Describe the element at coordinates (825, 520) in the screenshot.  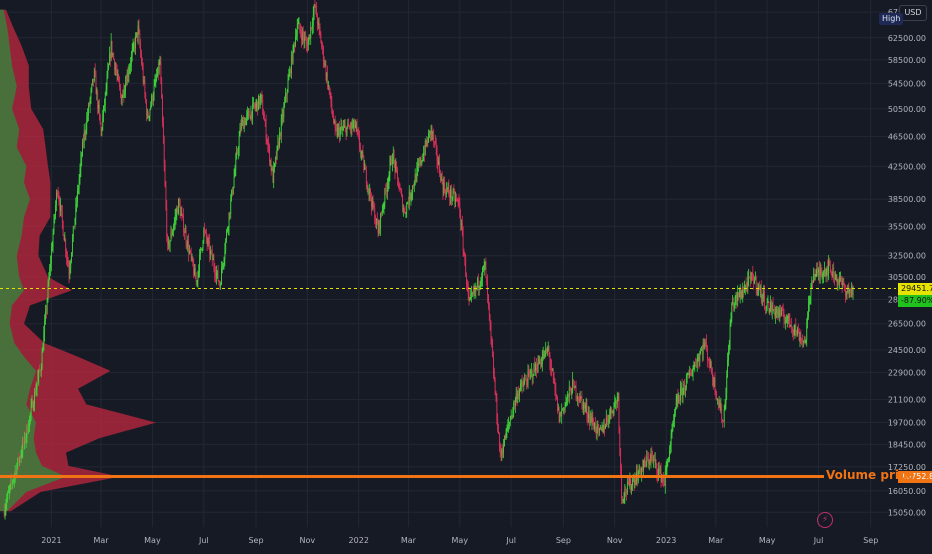
I see `lightning-icon: ⚡` at that location.